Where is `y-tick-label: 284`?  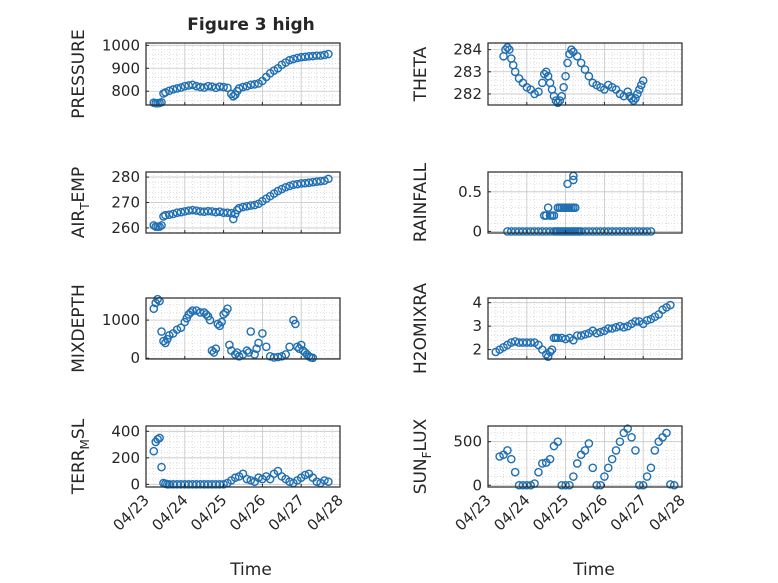
y-tick-label: 284 is located at coordinates (467, 50).